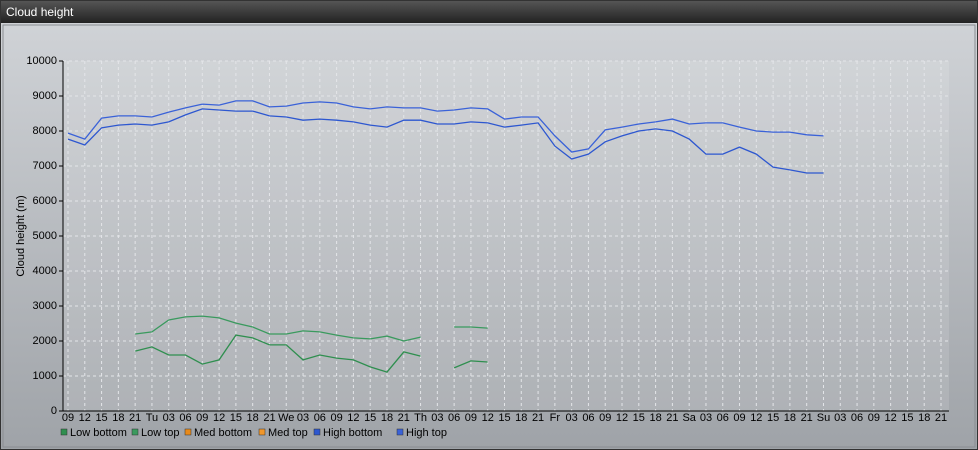 The width and height of the screenshot is (978, 450). I want to click on x-tick-label: We, so click(286, 418).